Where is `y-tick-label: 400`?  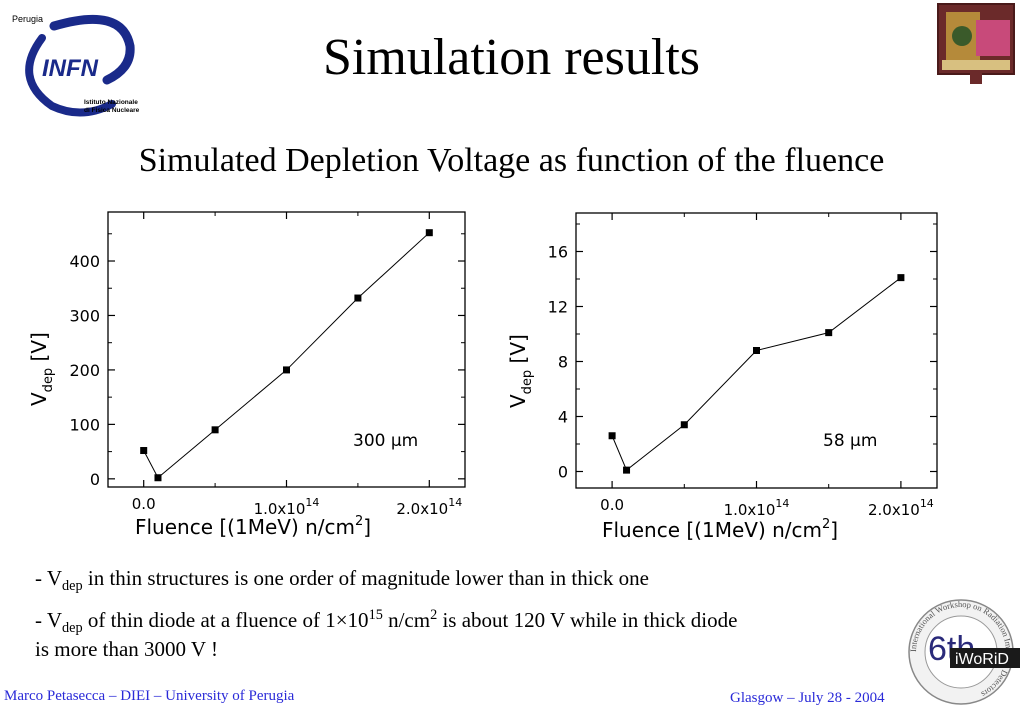
y-tick-label: 400 is located at coordinates (84, 261).